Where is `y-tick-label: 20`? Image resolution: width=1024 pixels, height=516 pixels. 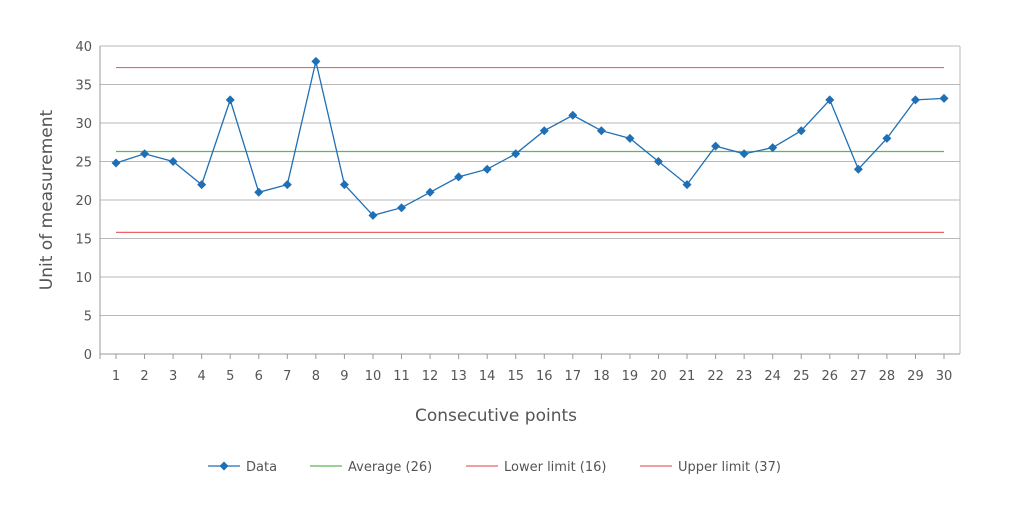 y-tick-label: 20 is located at coordinates (83, 201).